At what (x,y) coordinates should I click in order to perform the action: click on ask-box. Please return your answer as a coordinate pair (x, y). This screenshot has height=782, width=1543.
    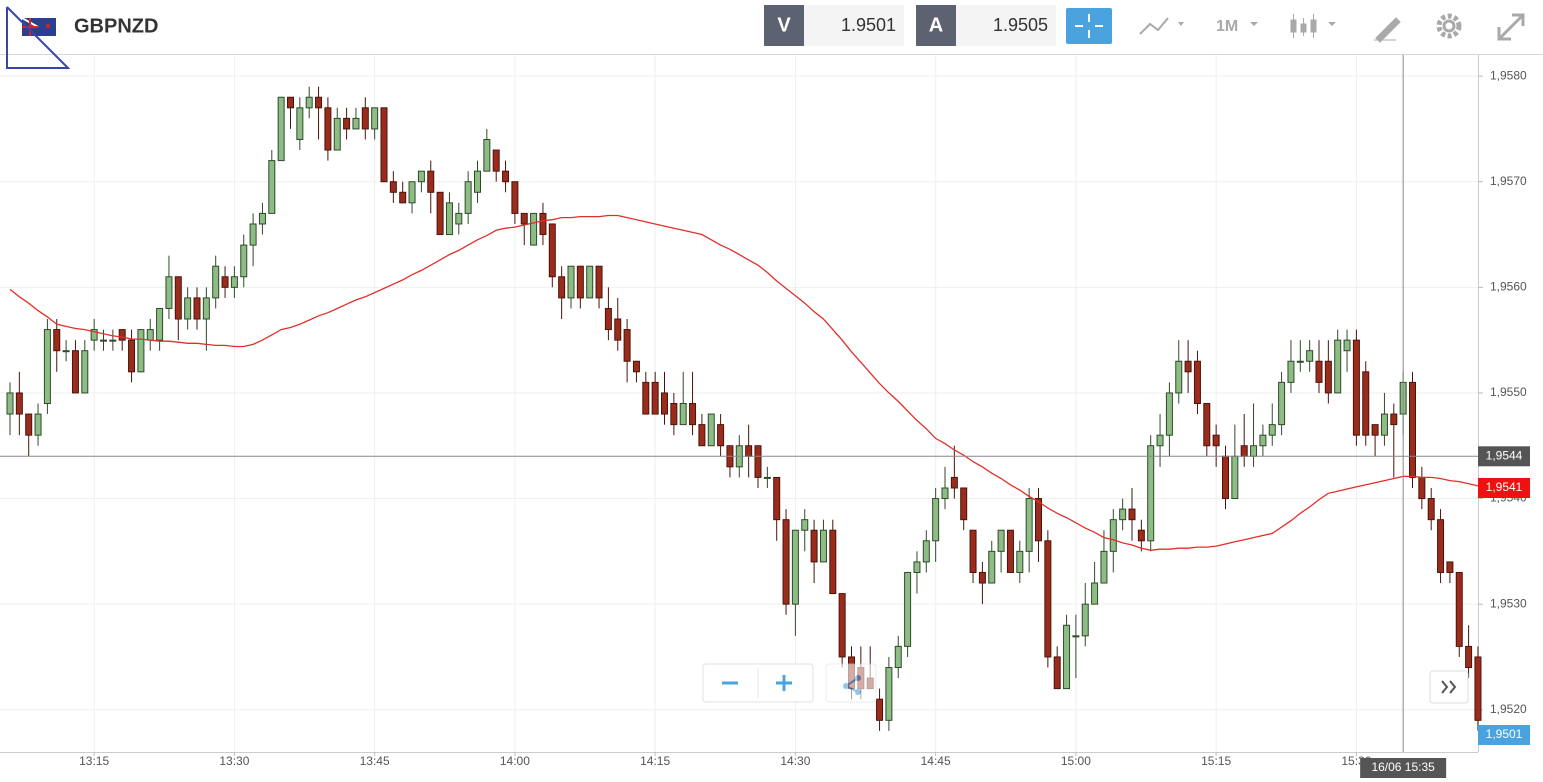
    Looking at the image, I should click on (1006, 25).